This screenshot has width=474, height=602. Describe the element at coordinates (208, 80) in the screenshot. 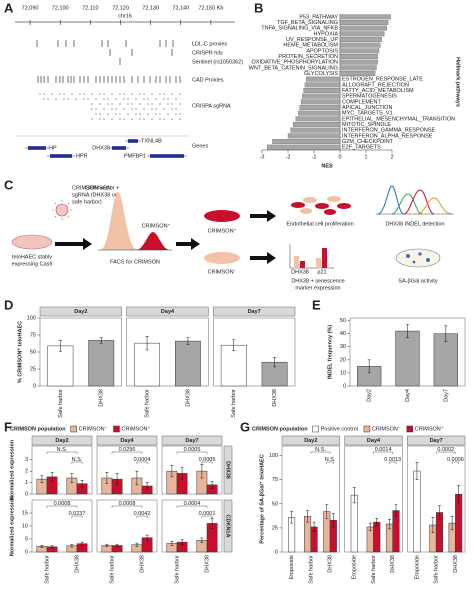

I see `track-label: CAD Proxies` at that location.